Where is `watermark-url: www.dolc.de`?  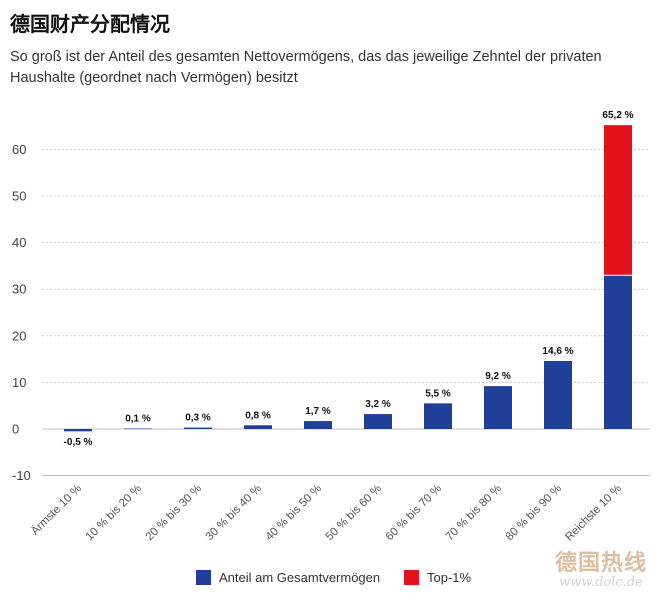
watermark-url: www.dolc.de is located at coordinates (601, 582).